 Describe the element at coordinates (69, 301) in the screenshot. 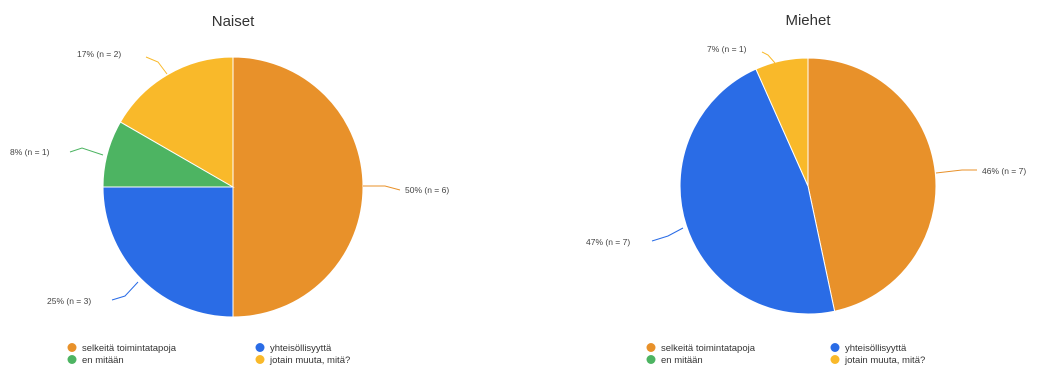

I see `slice-label: 25% (n = 3)` at that location.